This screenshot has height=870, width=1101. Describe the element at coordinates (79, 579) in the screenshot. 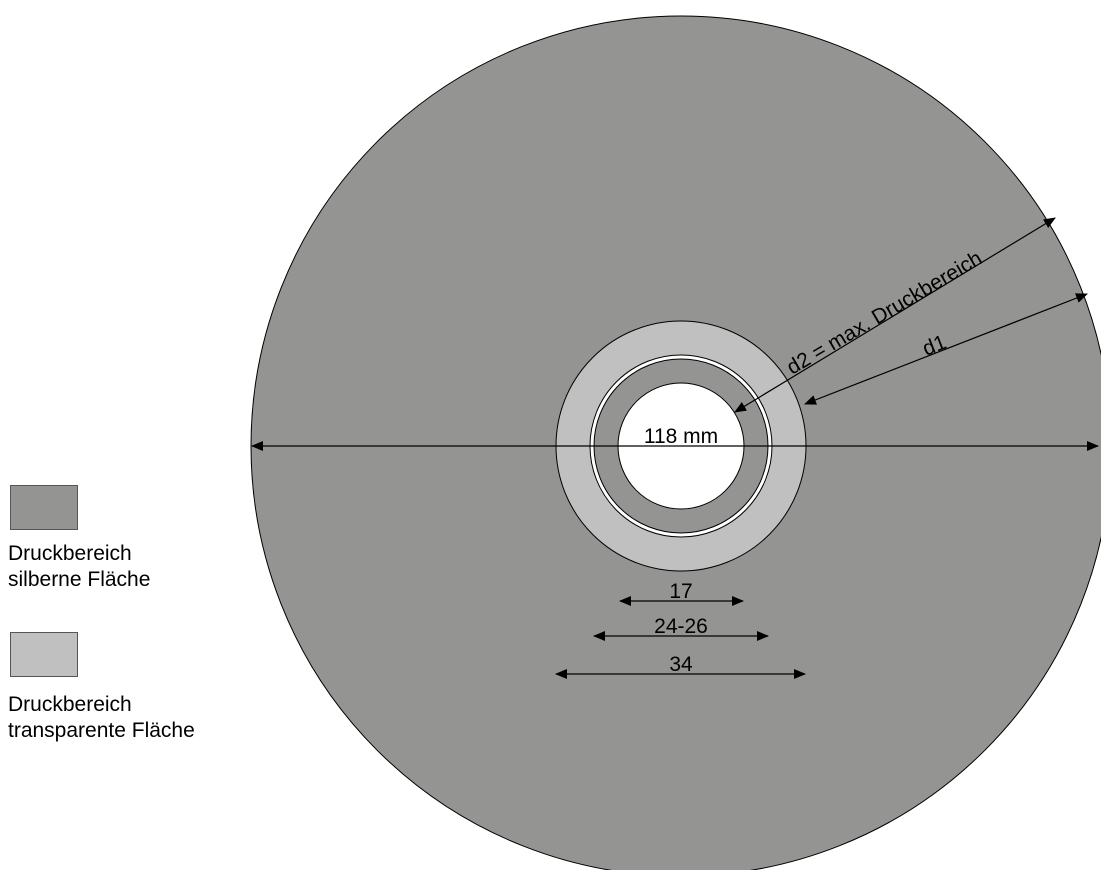

I see `legend-silver-line2: silberne Fläche` at that location.